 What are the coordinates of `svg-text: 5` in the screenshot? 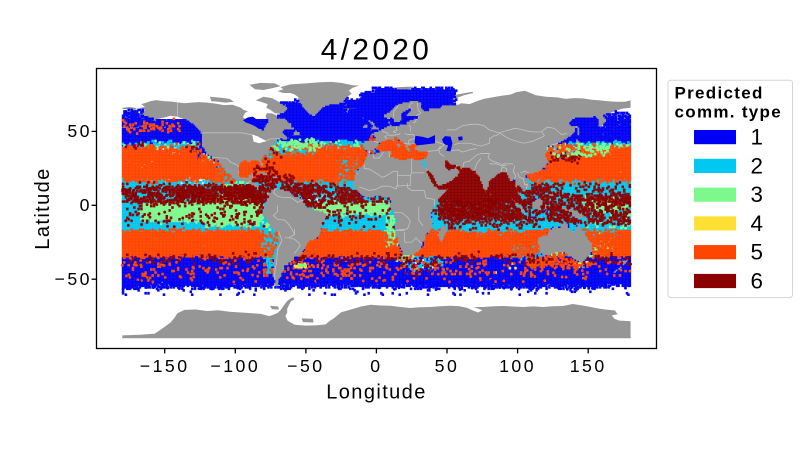 It's located at (757, 252).